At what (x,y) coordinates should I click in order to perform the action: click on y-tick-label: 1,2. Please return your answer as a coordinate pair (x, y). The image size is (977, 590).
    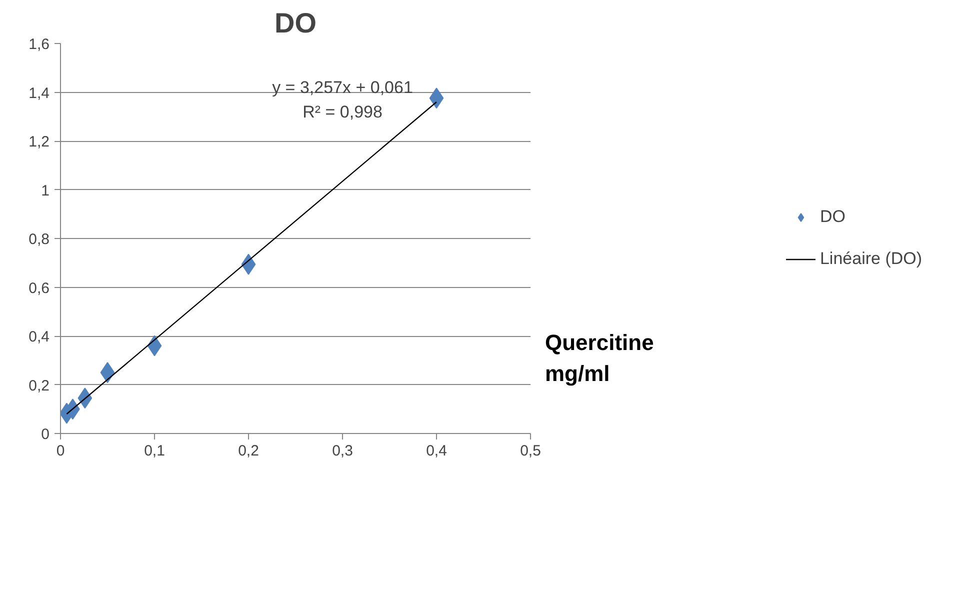
    Looking at the image, I should click on (39, 142).